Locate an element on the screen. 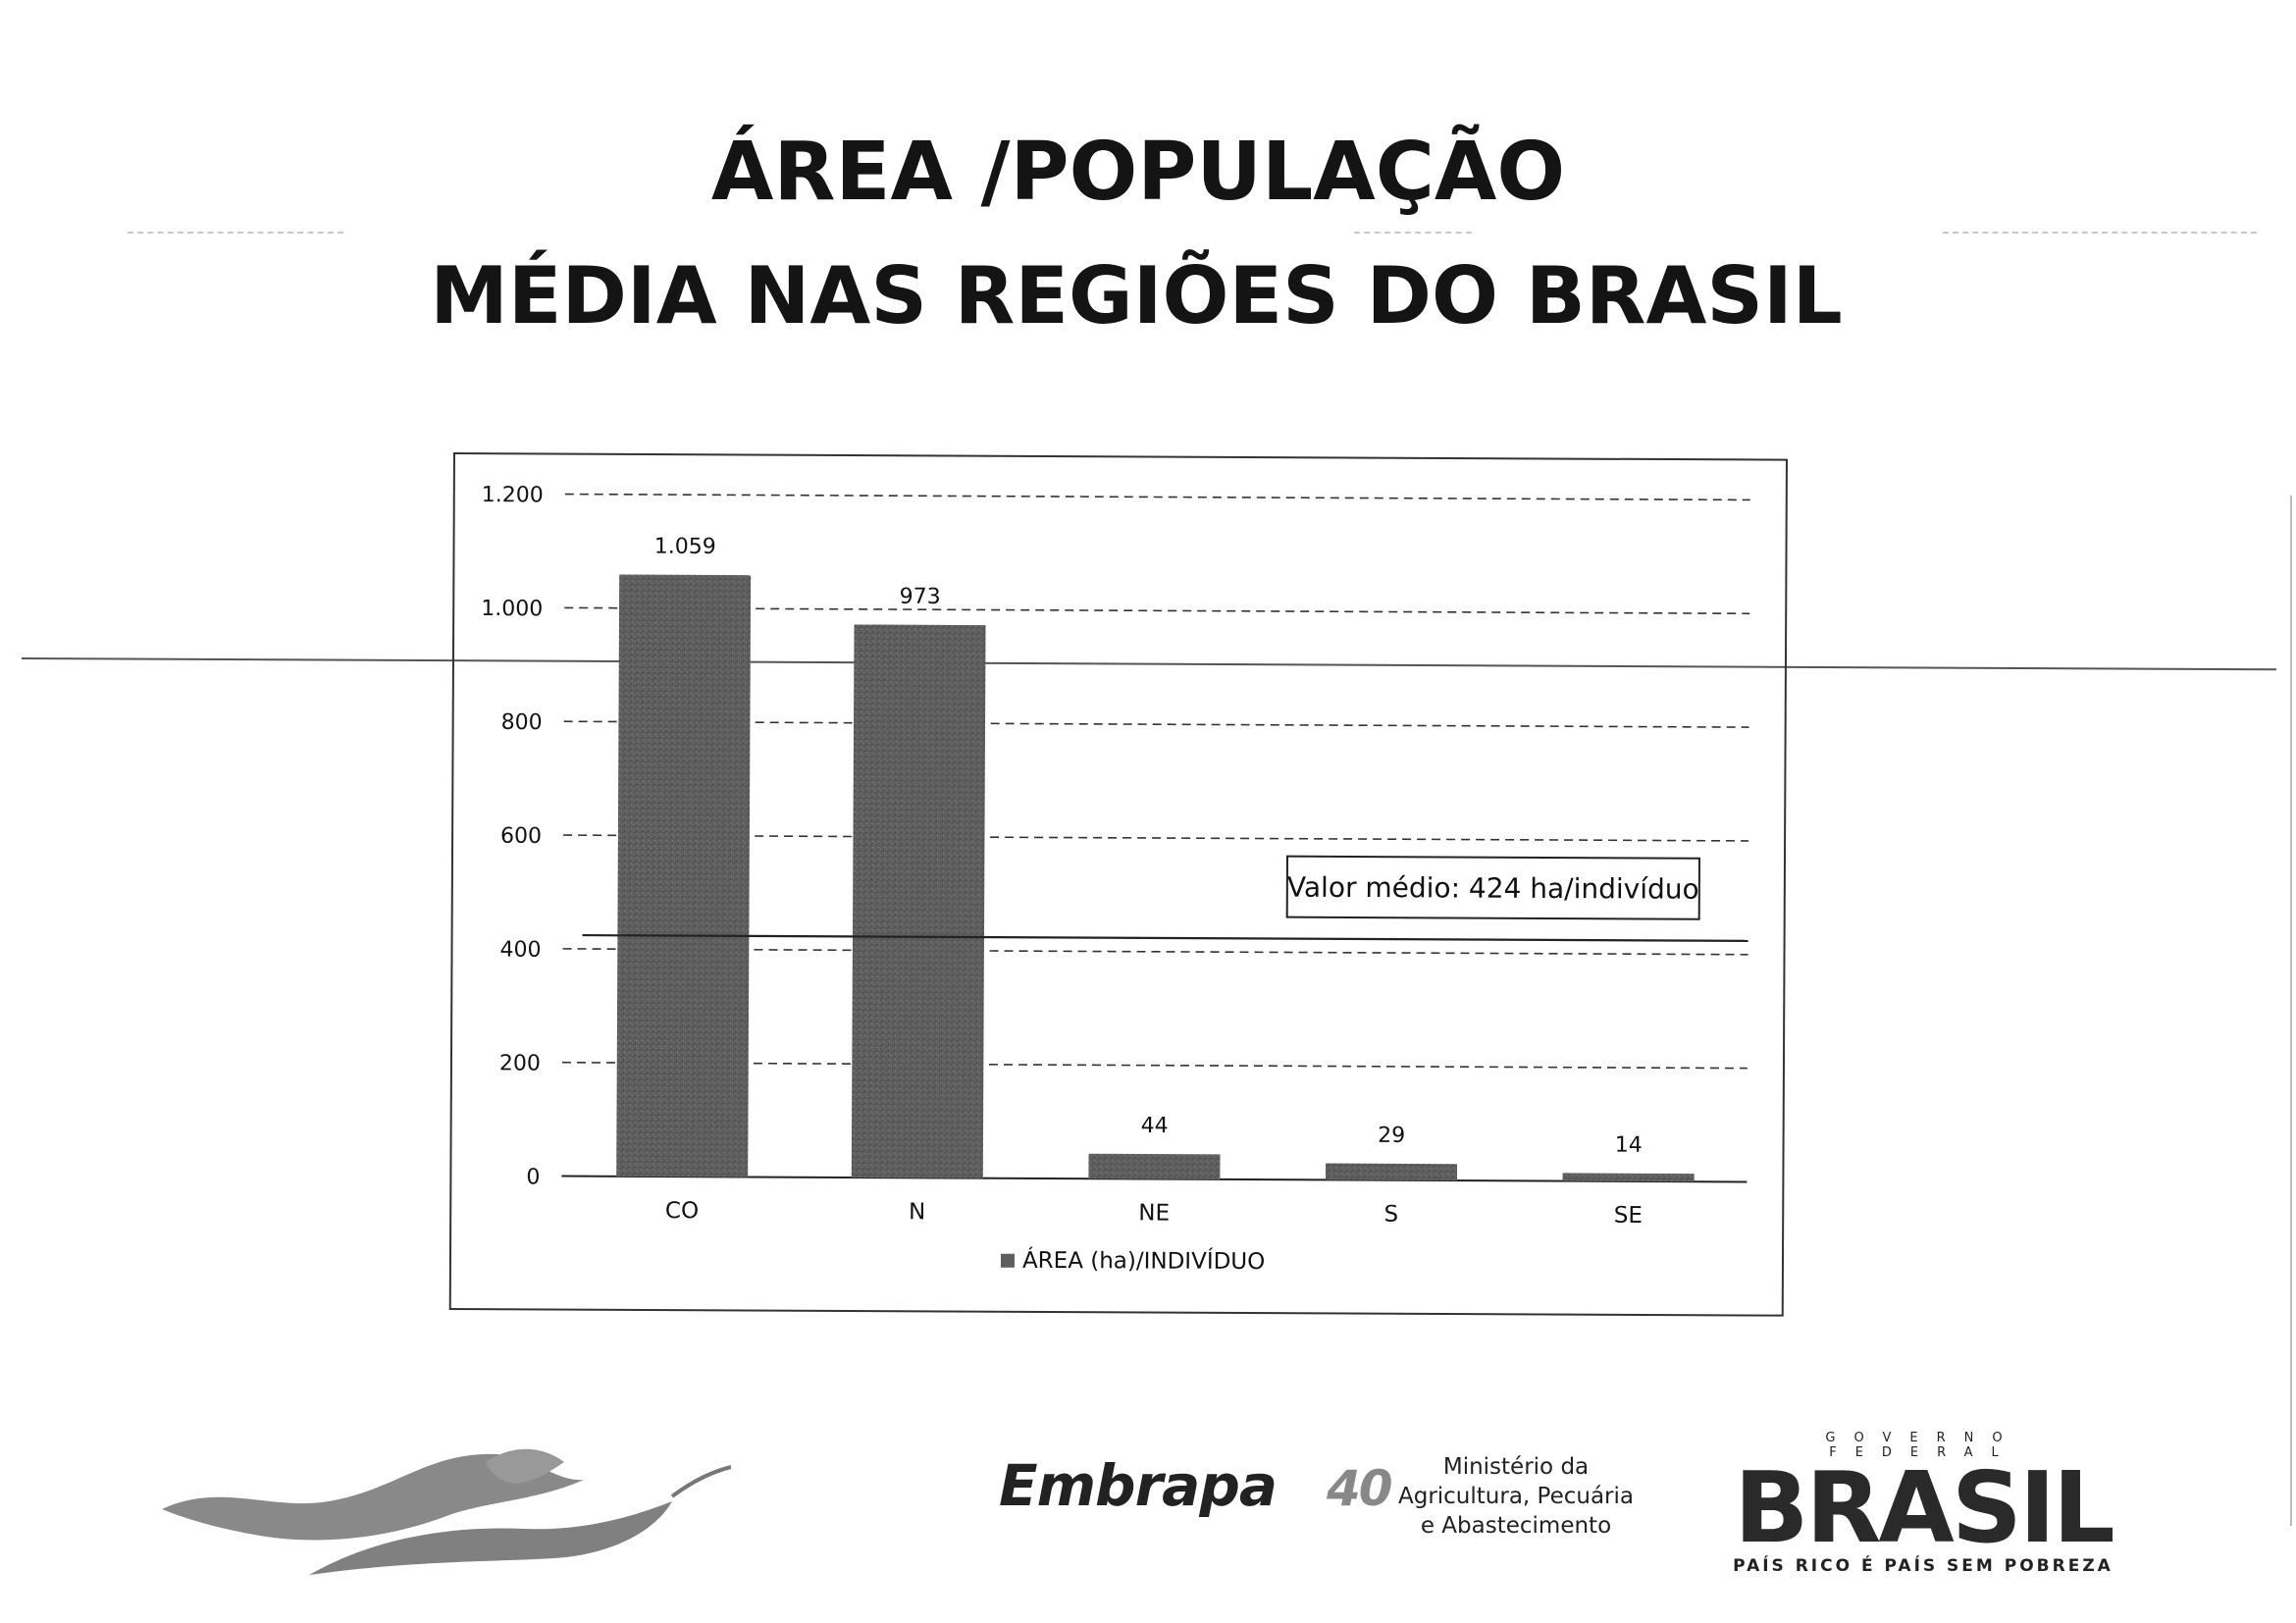  embrapa-anniversary: 40 is located at coordinates (1360, 1488).